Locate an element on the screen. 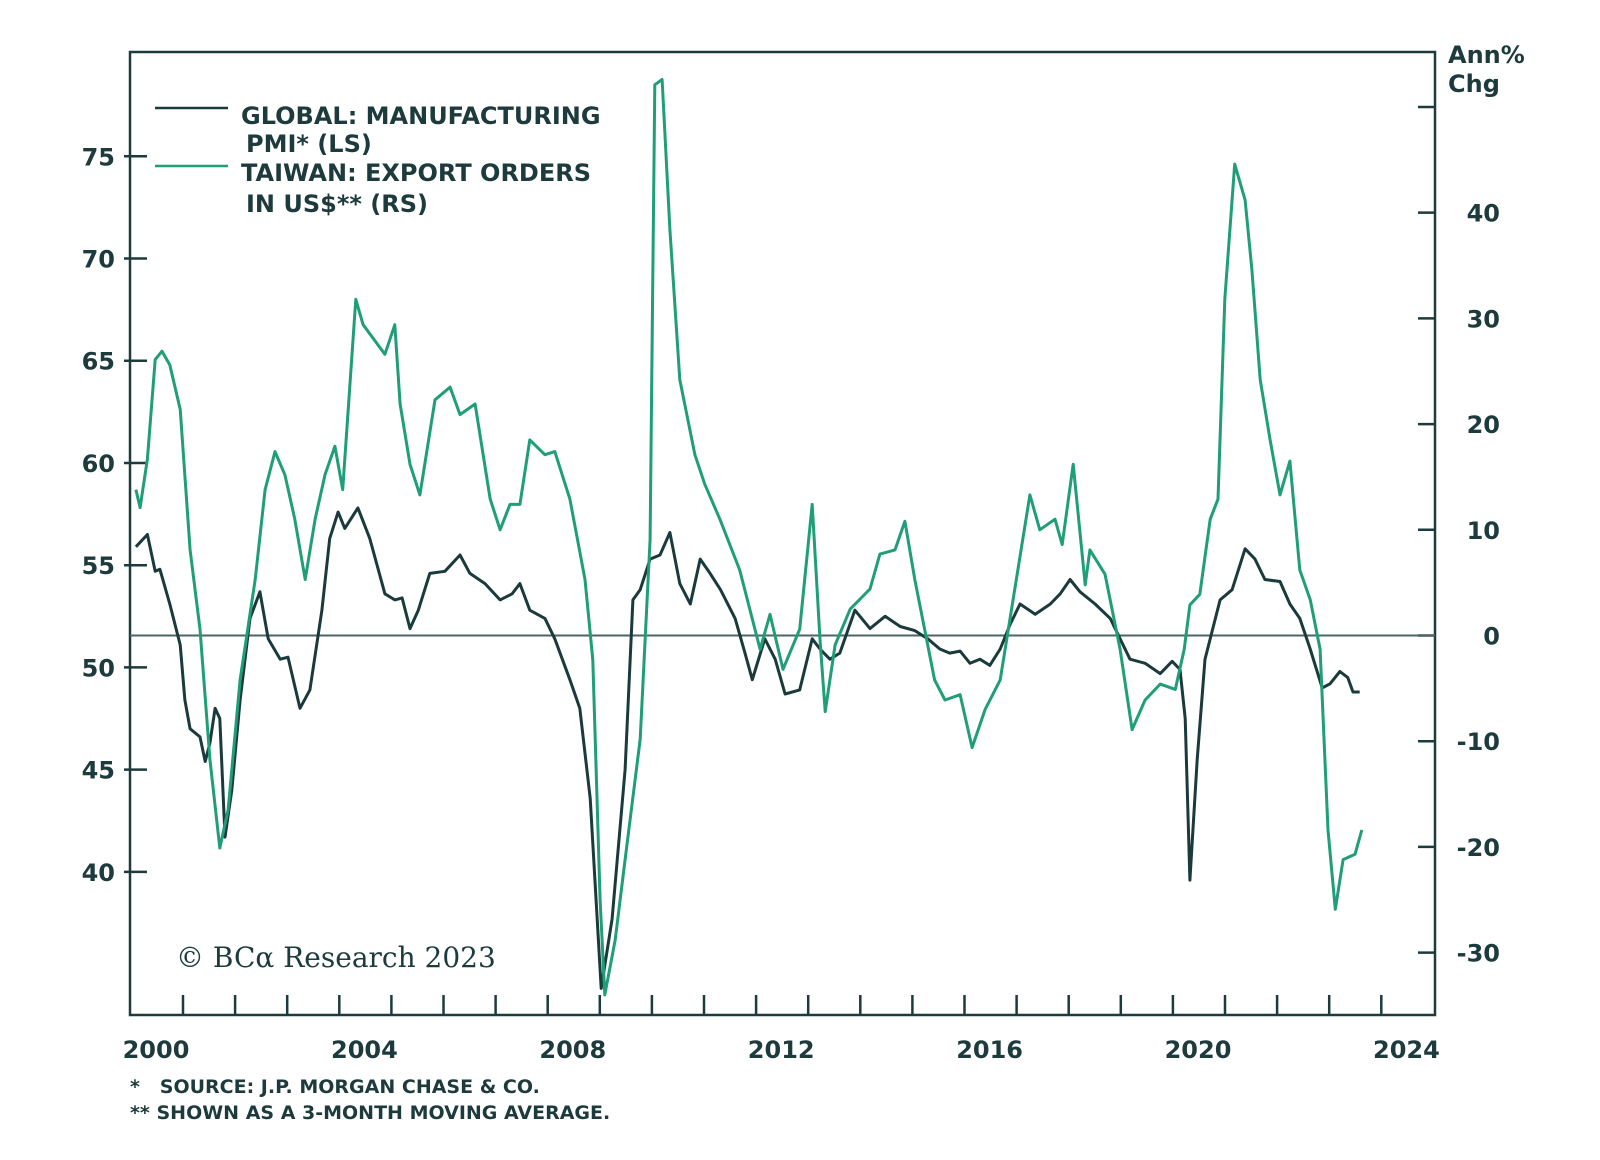  left-axis: 40 45 50 55 60 65 70 75 is located at coordinates (114, 515).